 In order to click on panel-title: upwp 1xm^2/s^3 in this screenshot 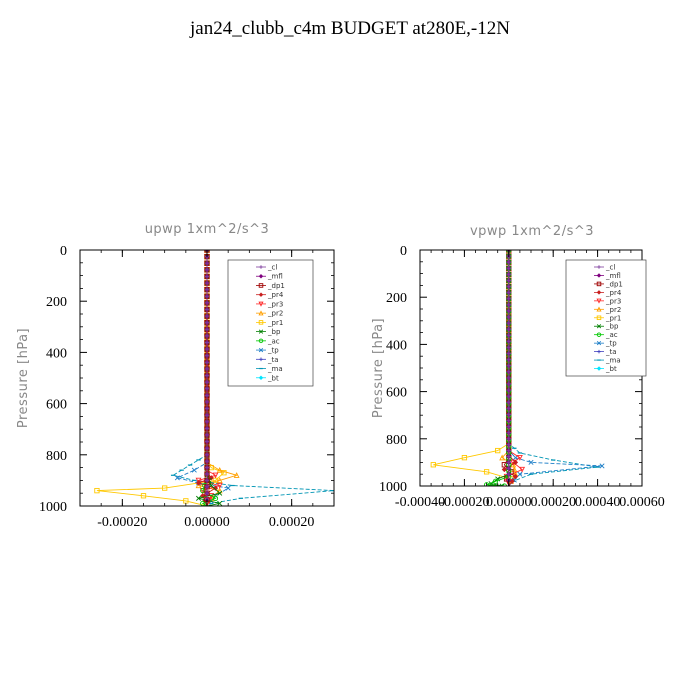, I will do `click(207, 229)`.